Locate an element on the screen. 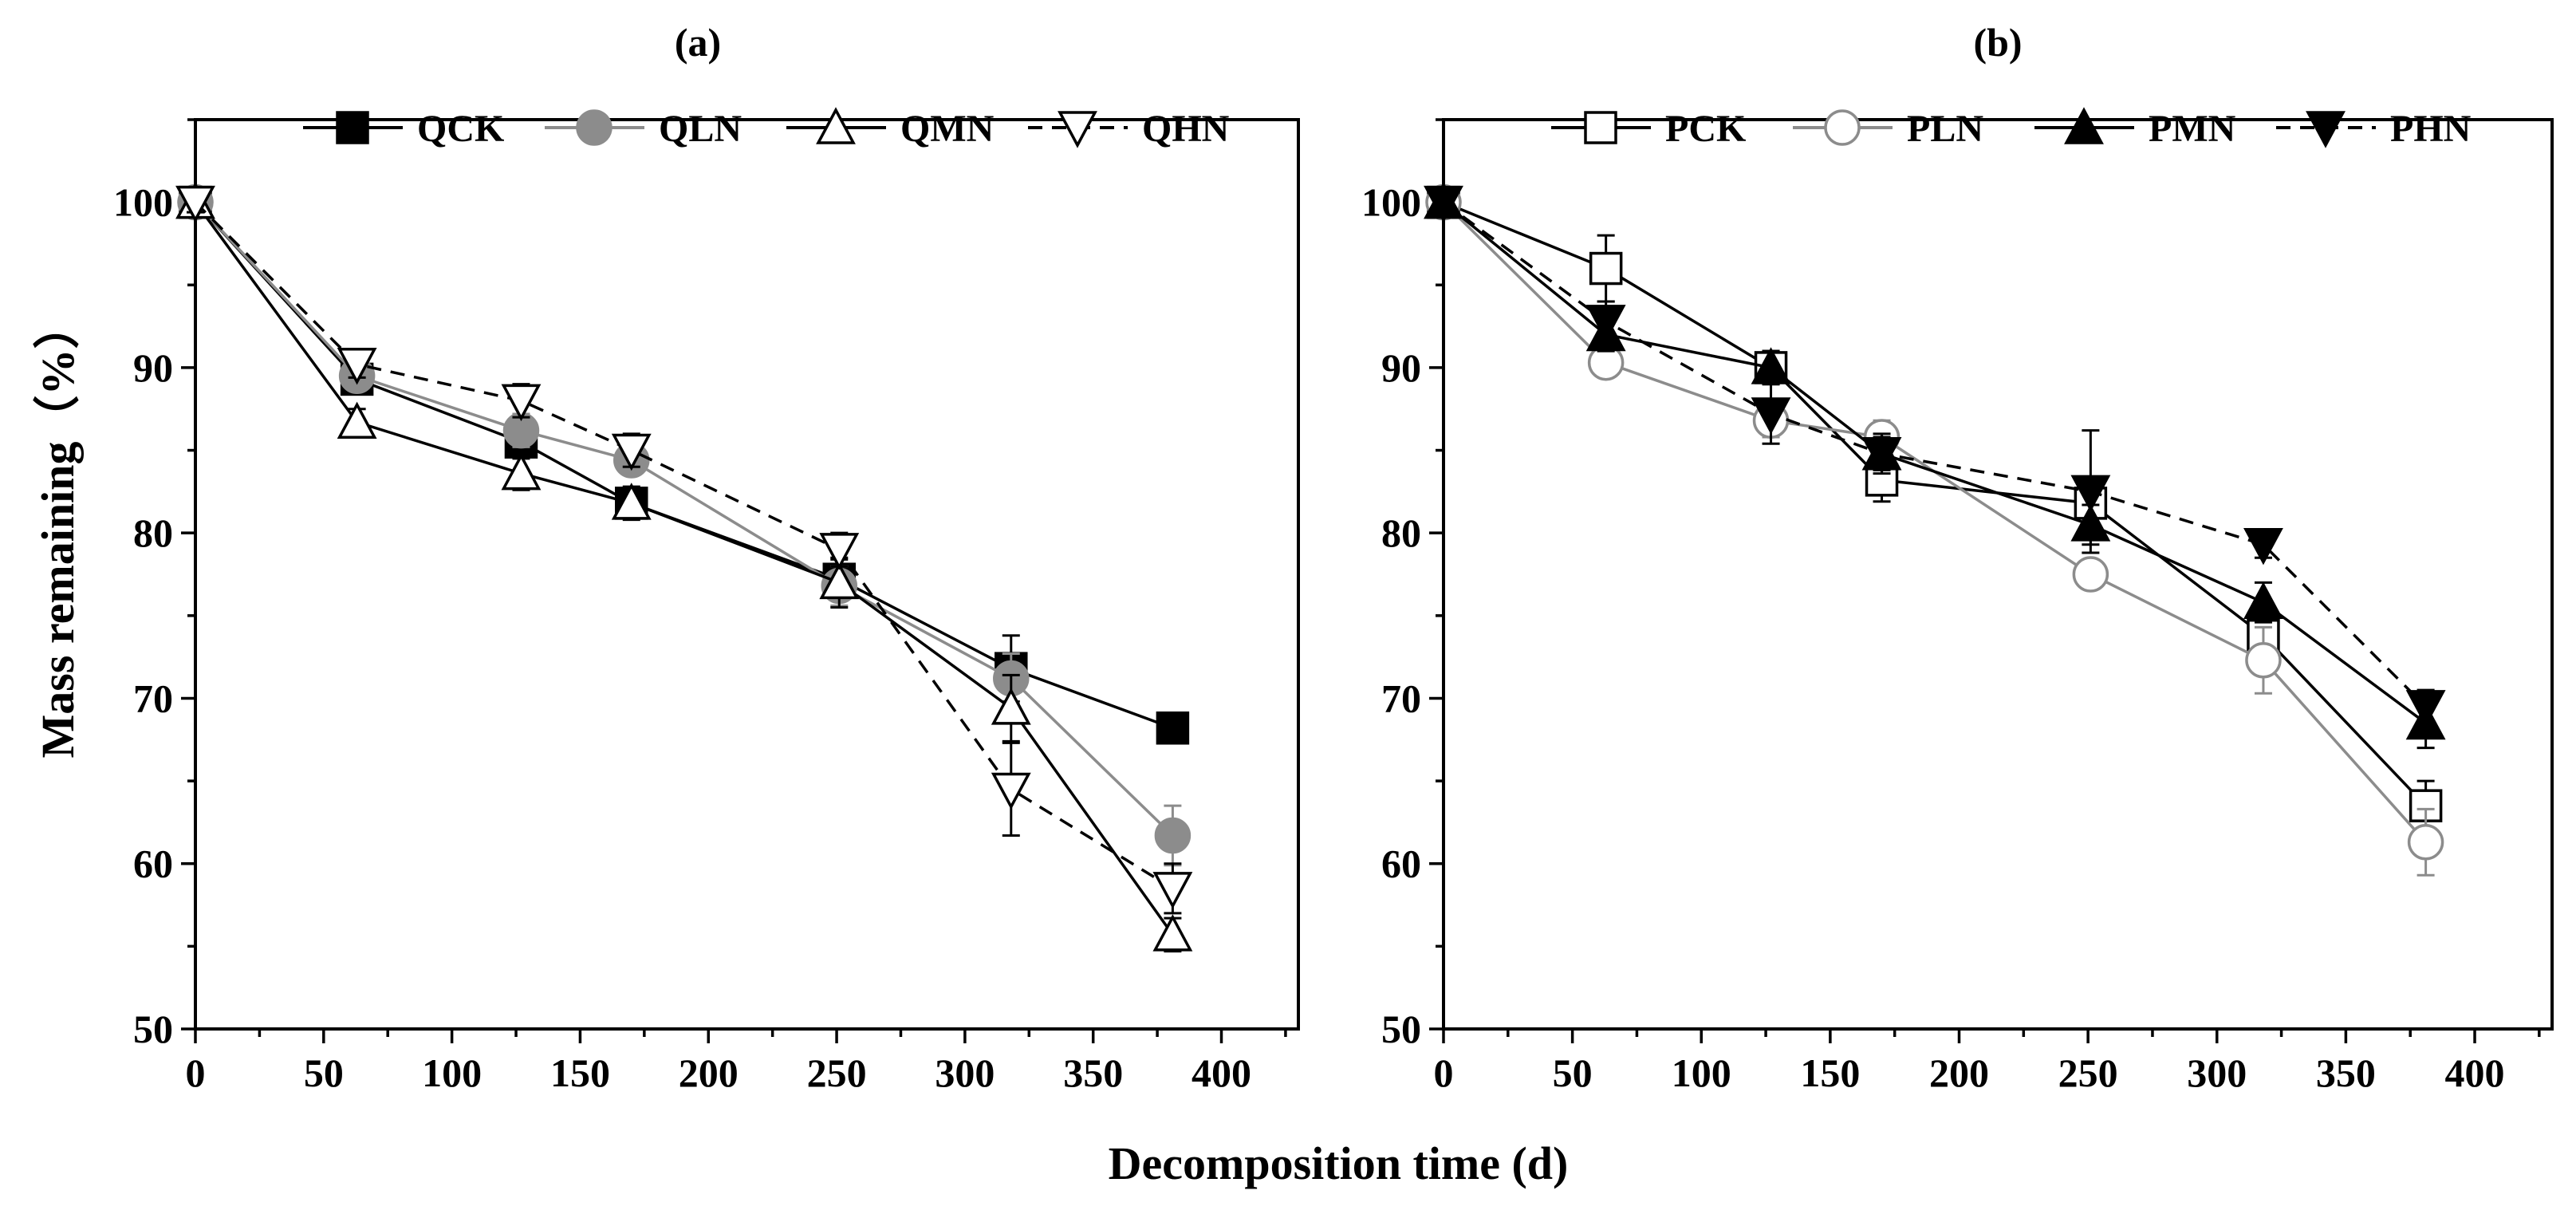 The image size is (2576, 1214). legend-item-PCK: PCK is located at coordinates (1648, 129).